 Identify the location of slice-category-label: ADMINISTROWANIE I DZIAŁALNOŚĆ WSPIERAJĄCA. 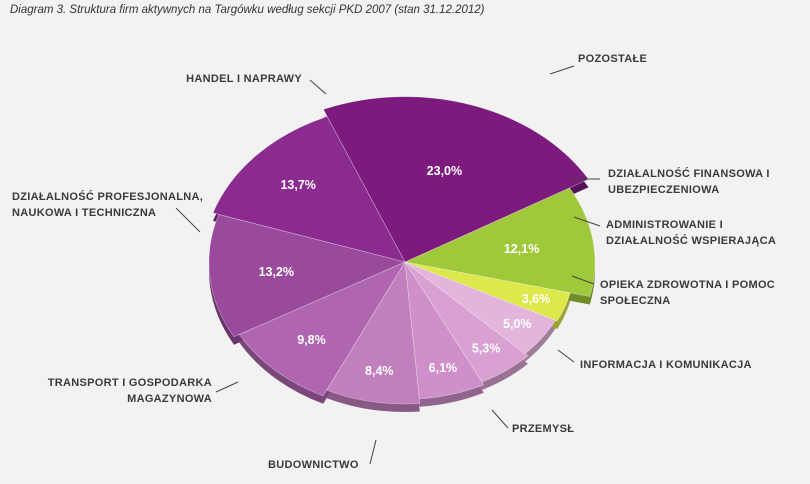
(691, 233).